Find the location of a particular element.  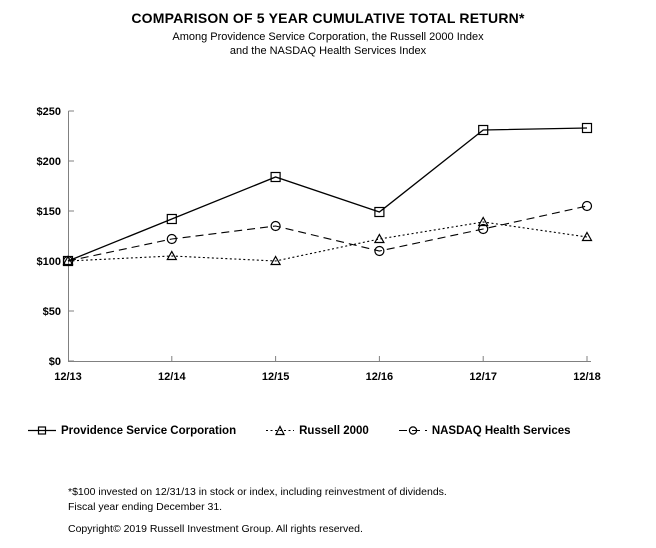

series-markers-russell-2000 is located at coordinates (327, 241).